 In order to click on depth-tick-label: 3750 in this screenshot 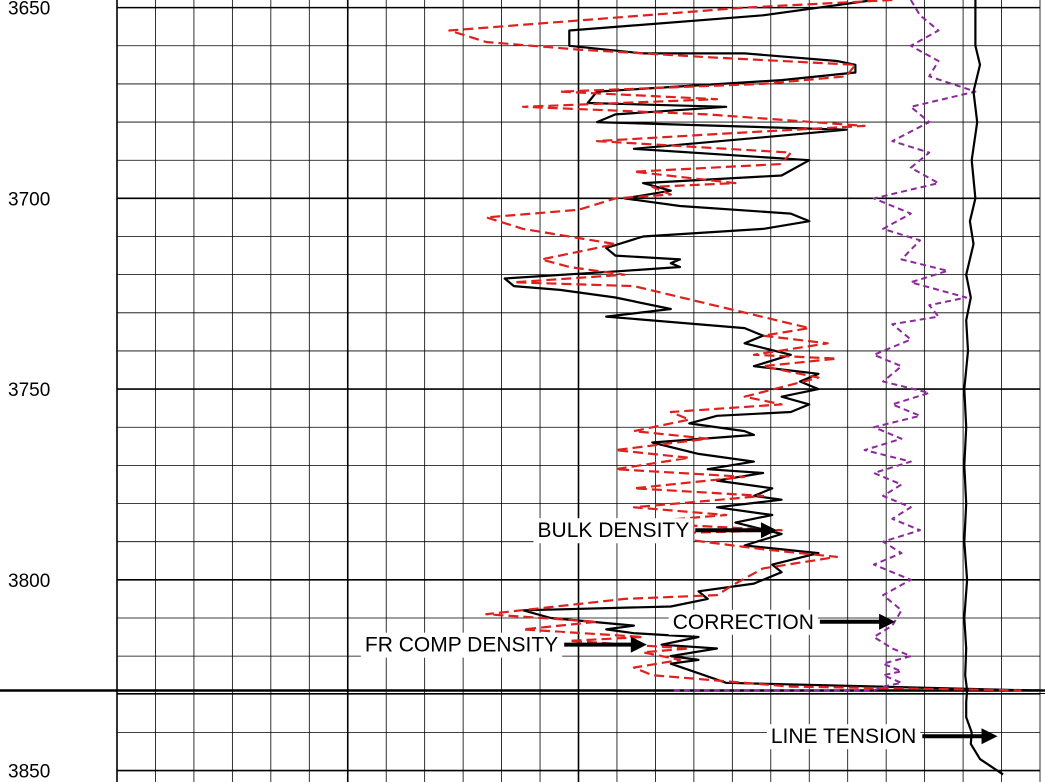, I will do `click(29, 390)`.